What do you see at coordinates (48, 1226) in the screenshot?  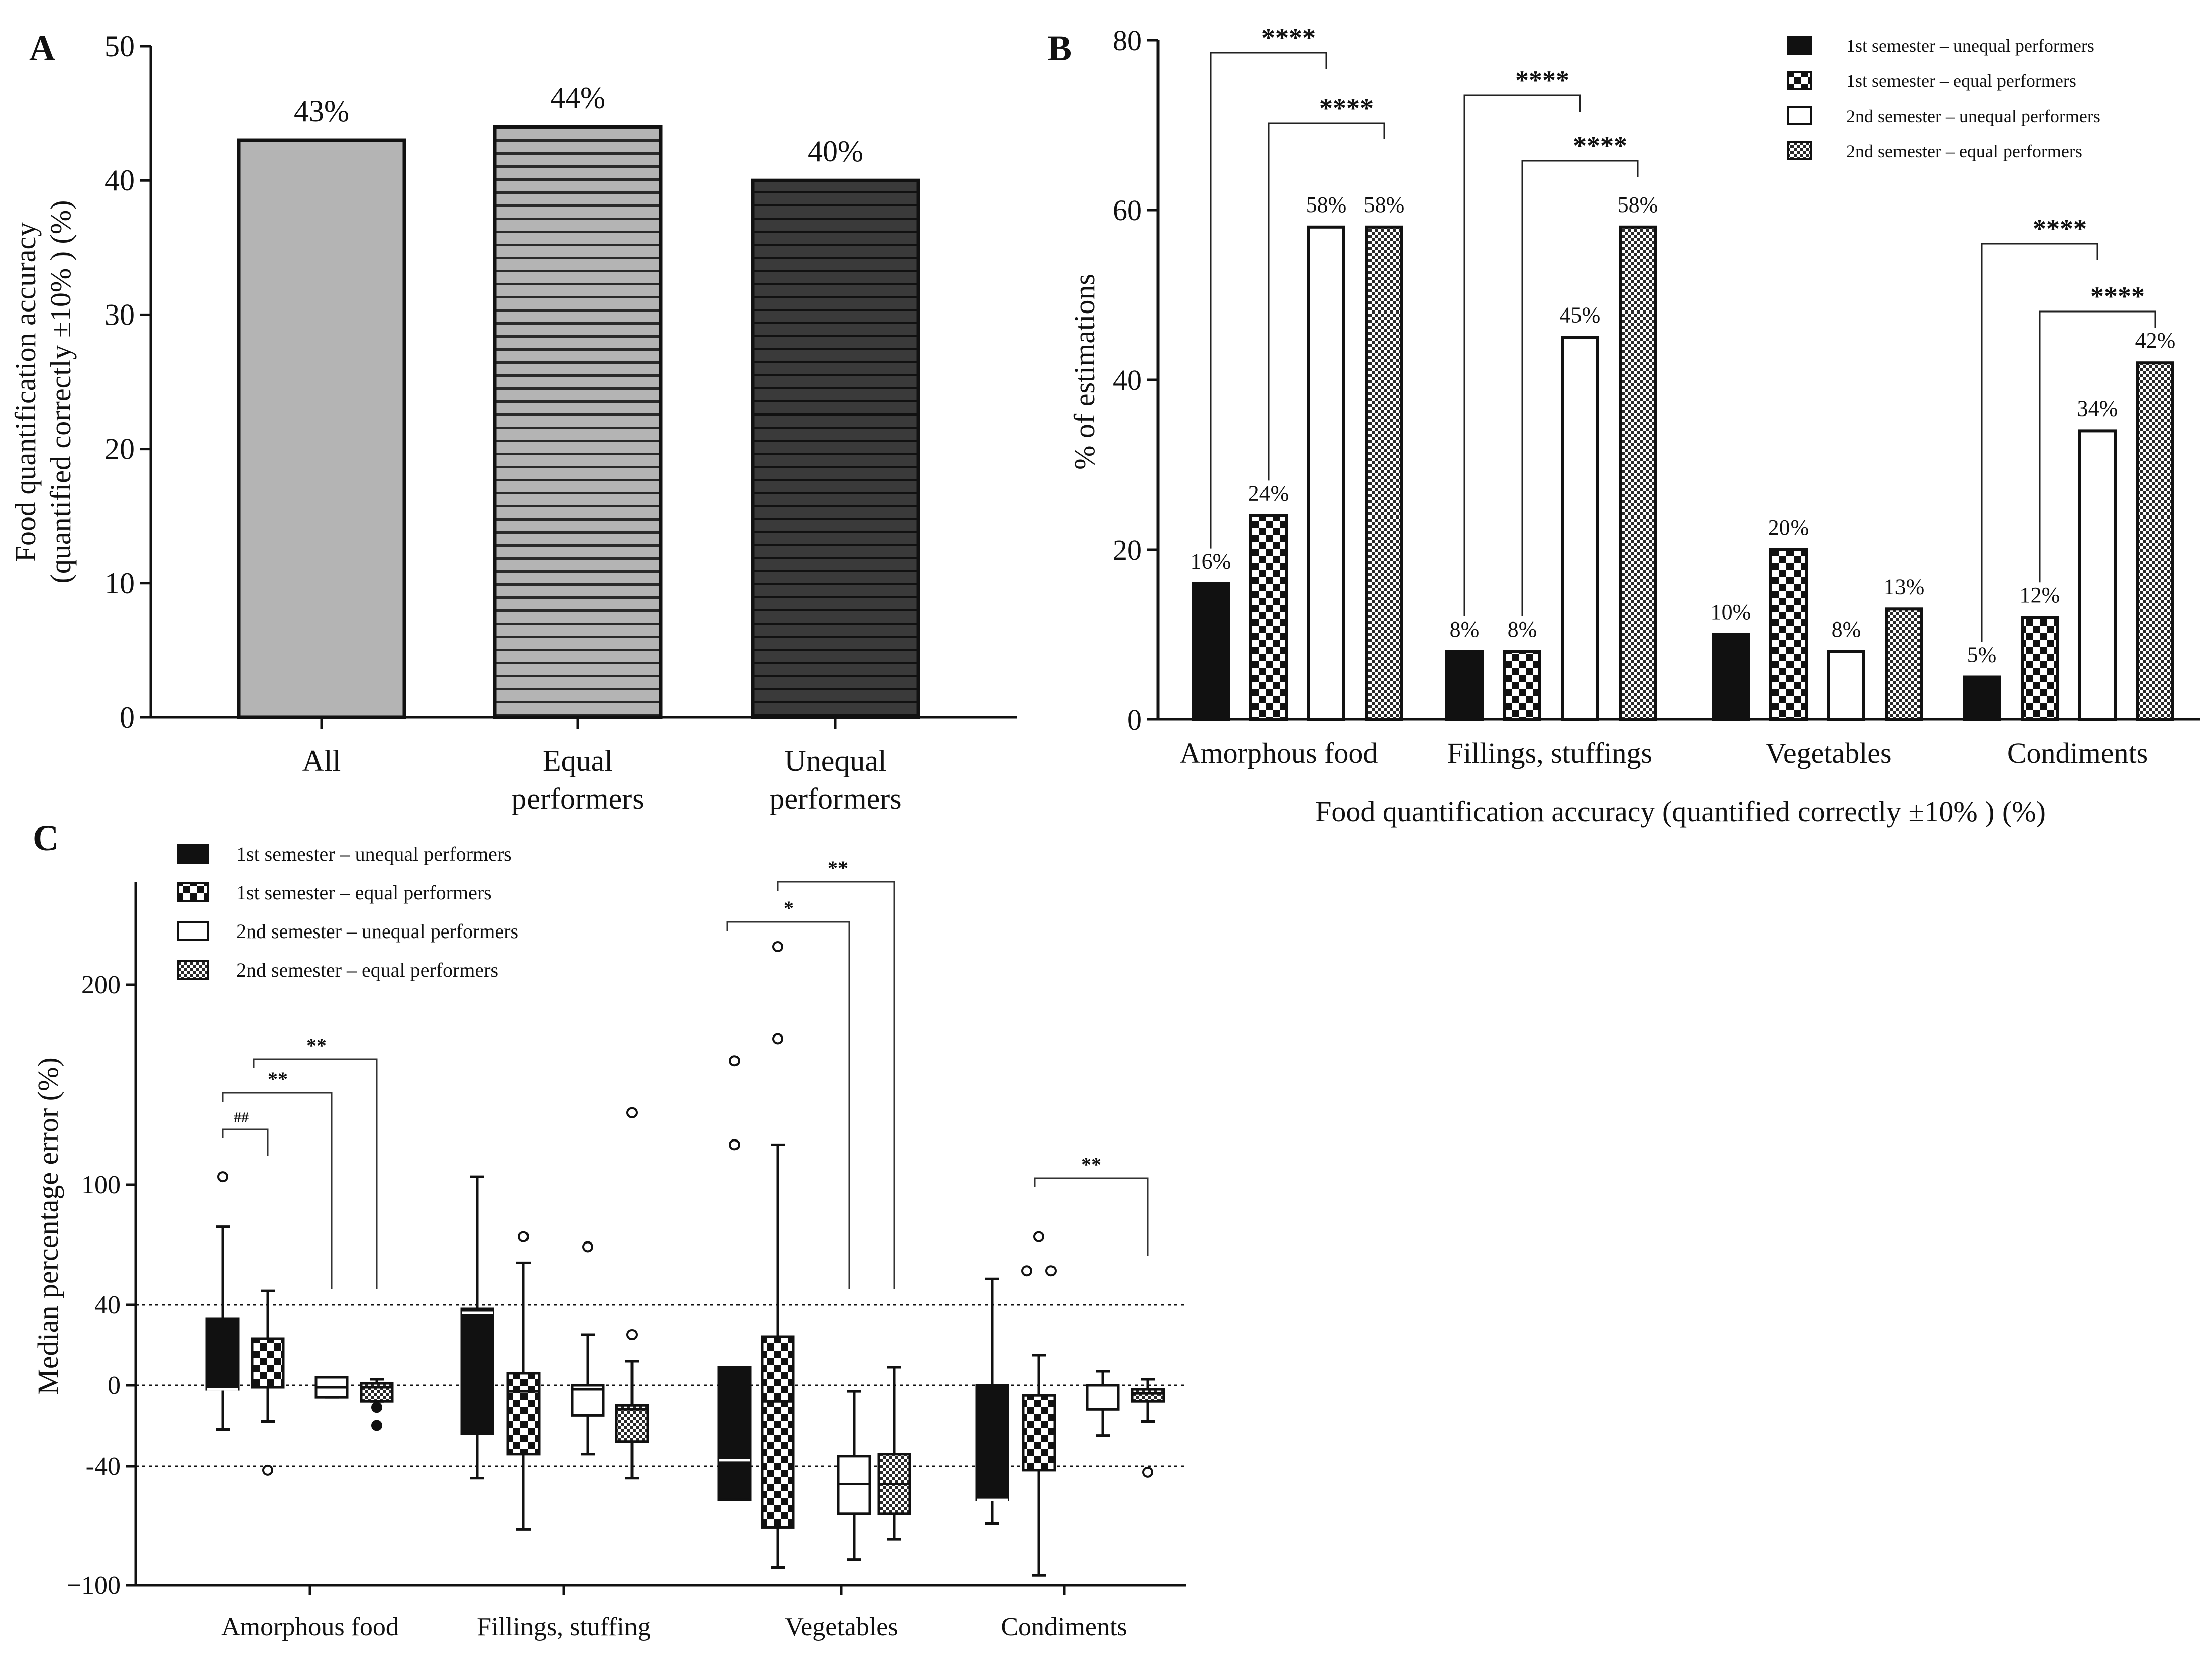 I see `panel-c-ylabel: Median percentage error (%)` at bounding box center [48, 1226].